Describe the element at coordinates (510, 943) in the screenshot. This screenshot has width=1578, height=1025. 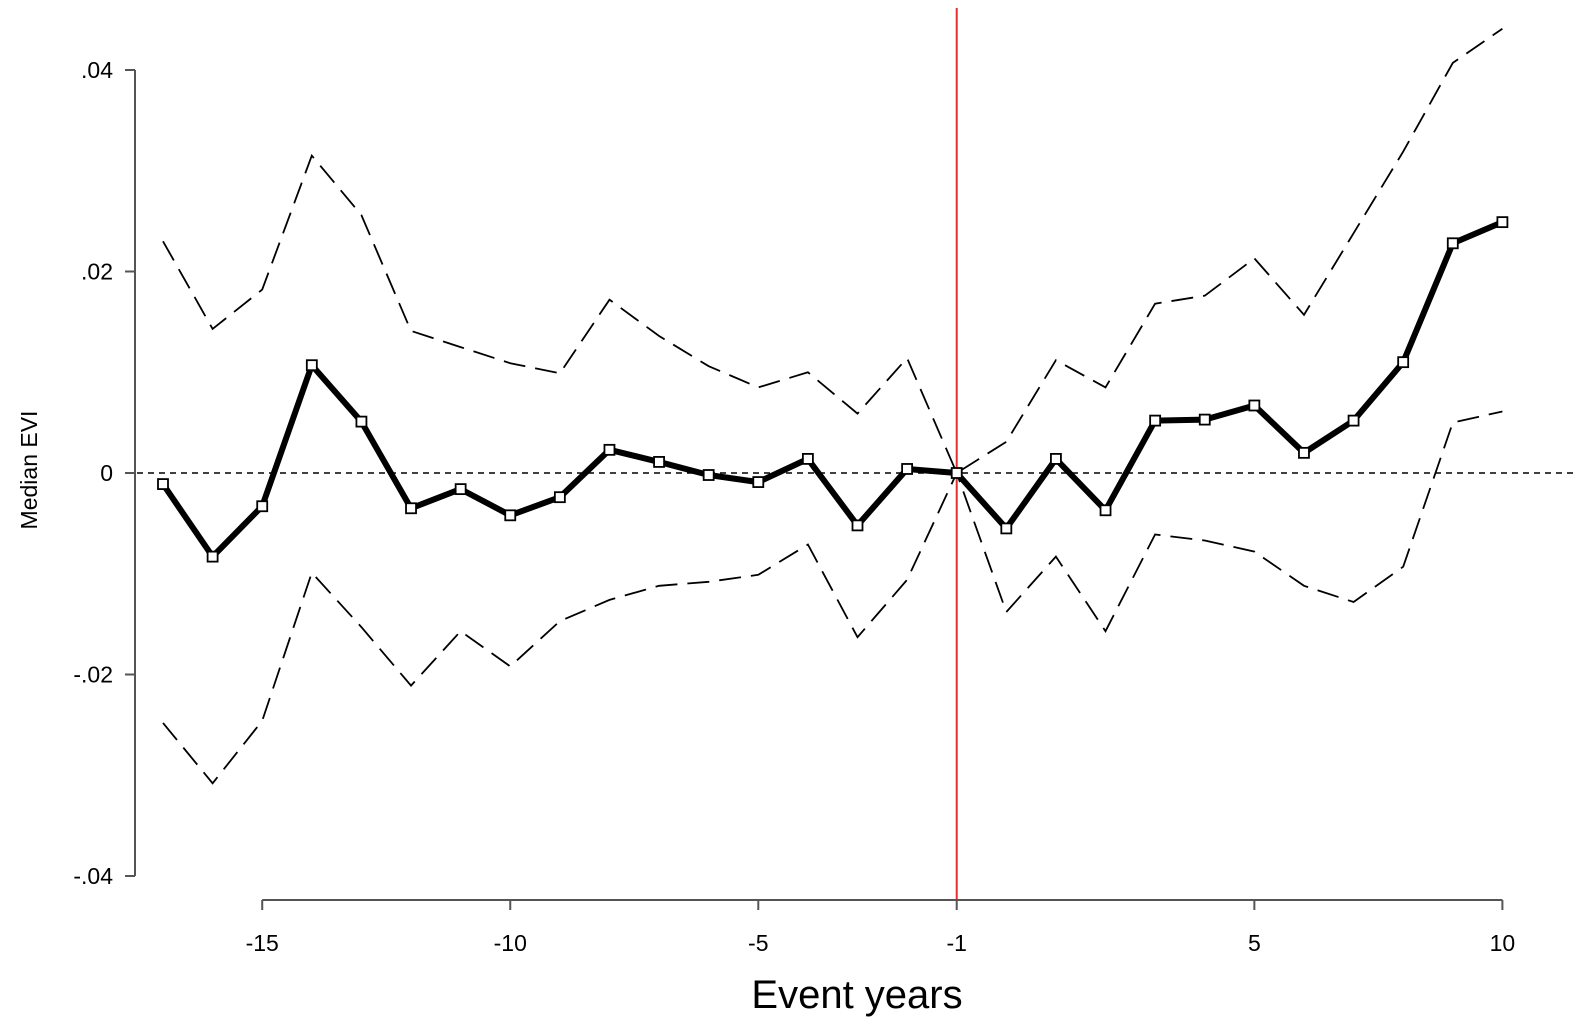
I see `x-tick-label: -10` at that location.